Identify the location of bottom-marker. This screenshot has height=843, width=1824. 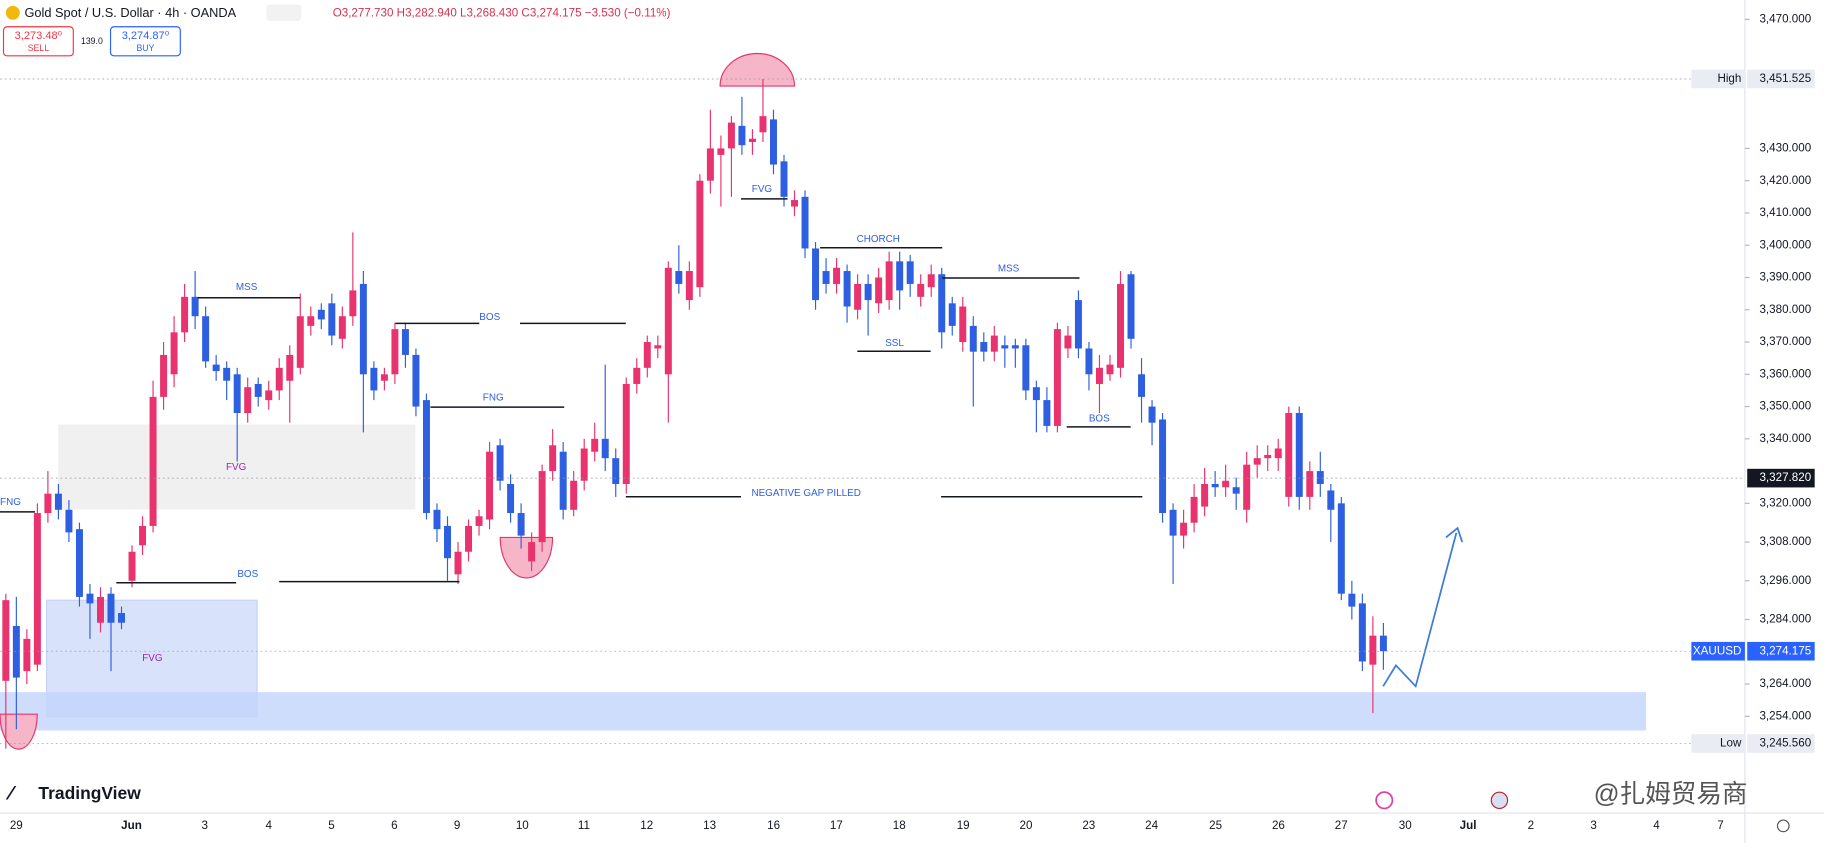
(526, 557).